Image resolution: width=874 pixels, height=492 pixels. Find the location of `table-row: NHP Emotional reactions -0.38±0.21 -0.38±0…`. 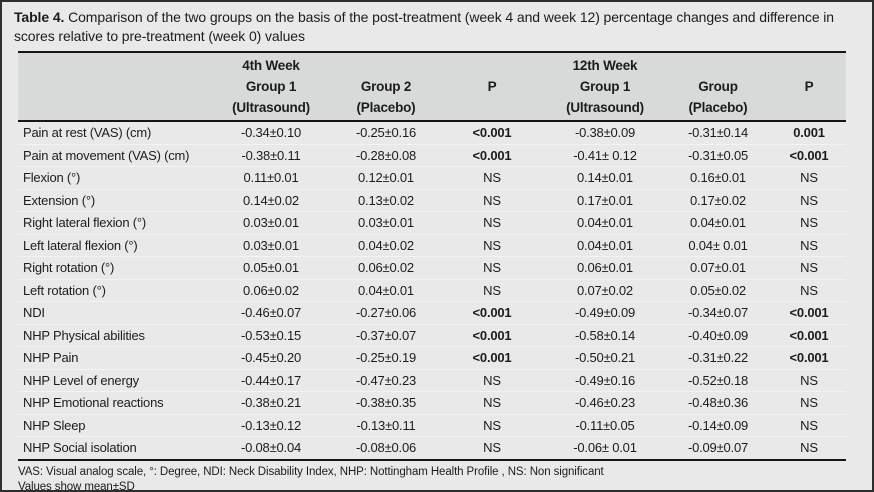

table-row: NHP Emotional reactions -0.38±0.21 -0.38±0… is located at coordinates (432, 403).